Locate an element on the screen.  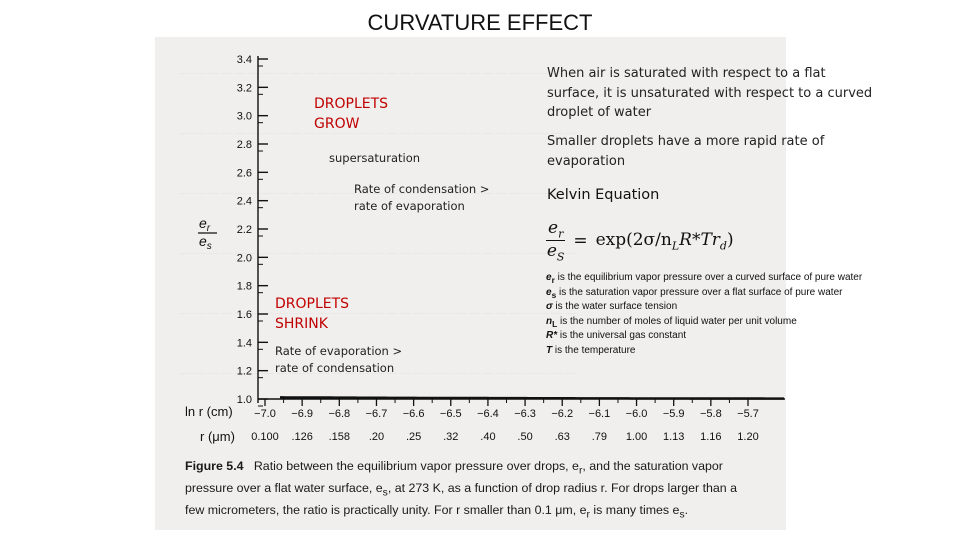
y-tick-label: 2.2 is located at coordinates (244, 230).